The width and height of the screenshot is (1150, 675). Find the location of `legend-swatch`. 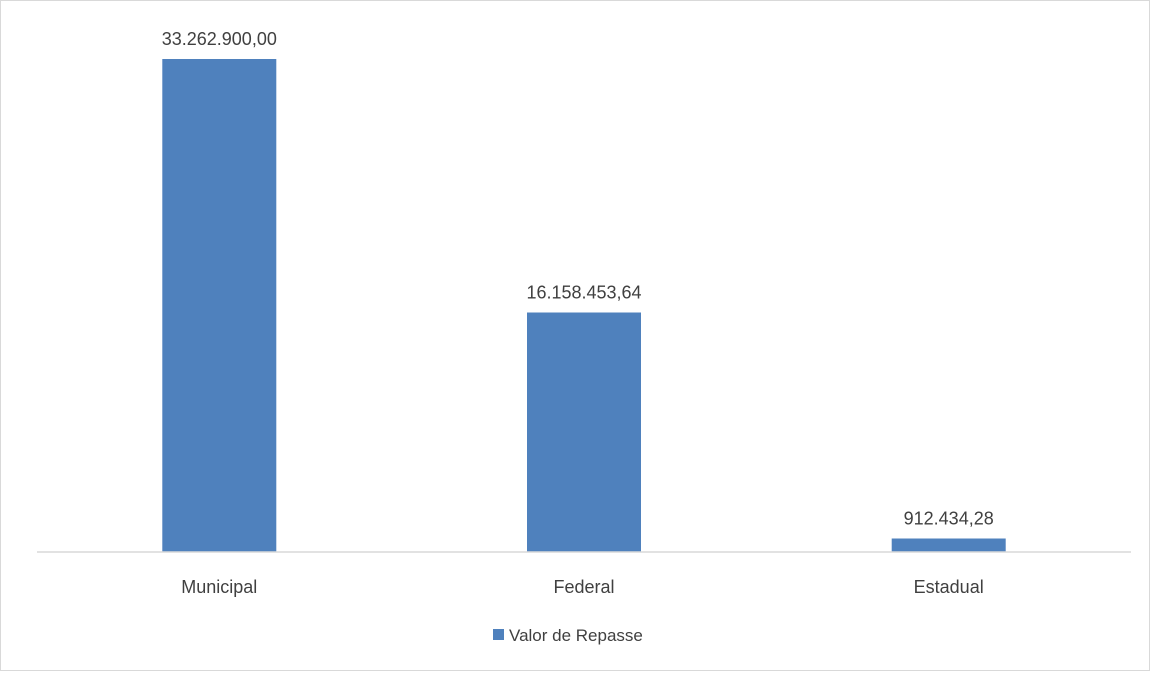

legend-swatch is located at coordinates (498, 634).